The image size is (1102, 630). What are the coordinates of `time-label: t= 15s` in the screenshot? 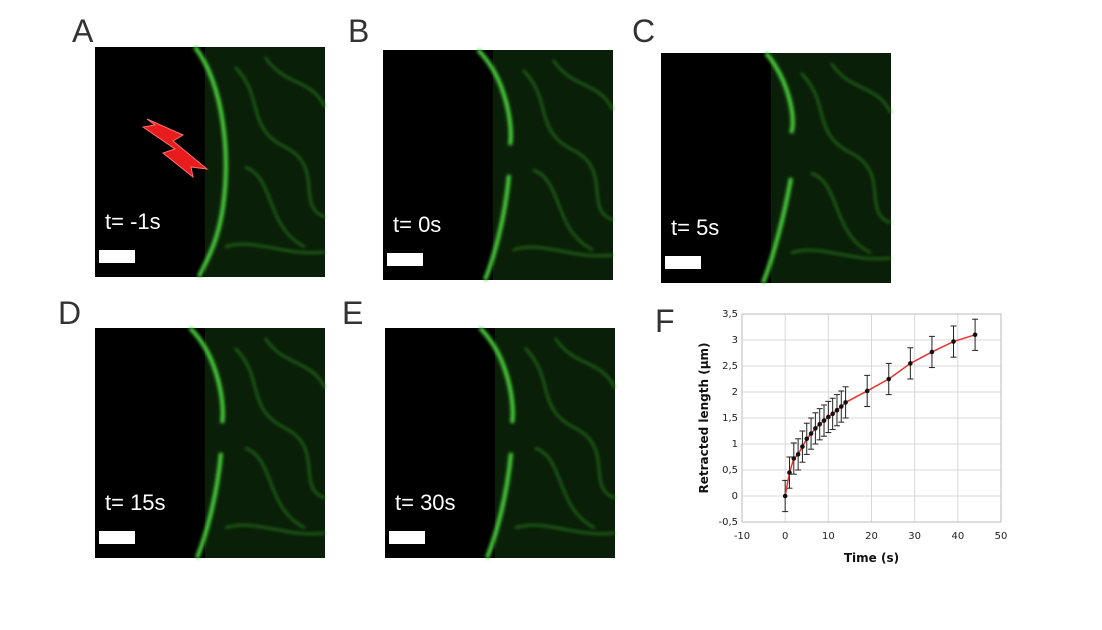 It's located at (135, 502).